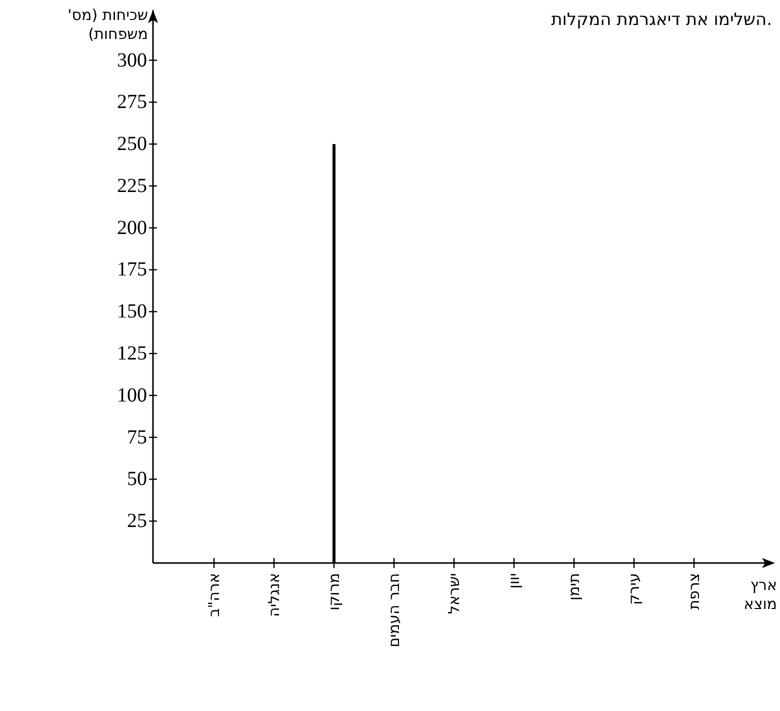 This screenshot has height=711, width=780. Describe the element at coordinates (132, 185) in the screenshot. I see `y-tick-label: 225` at that location.